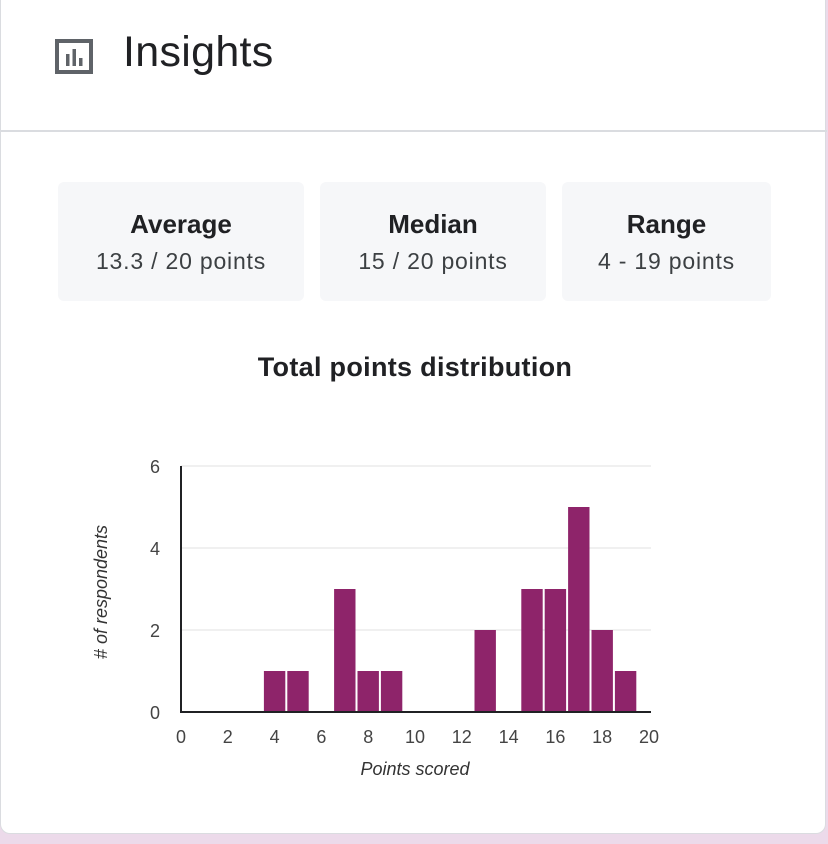 The image size is (828, 844). What do you see at coordinates (198, 52) in the screenshot?
I see `page-title: Insights` at bounding box center [198, 52].